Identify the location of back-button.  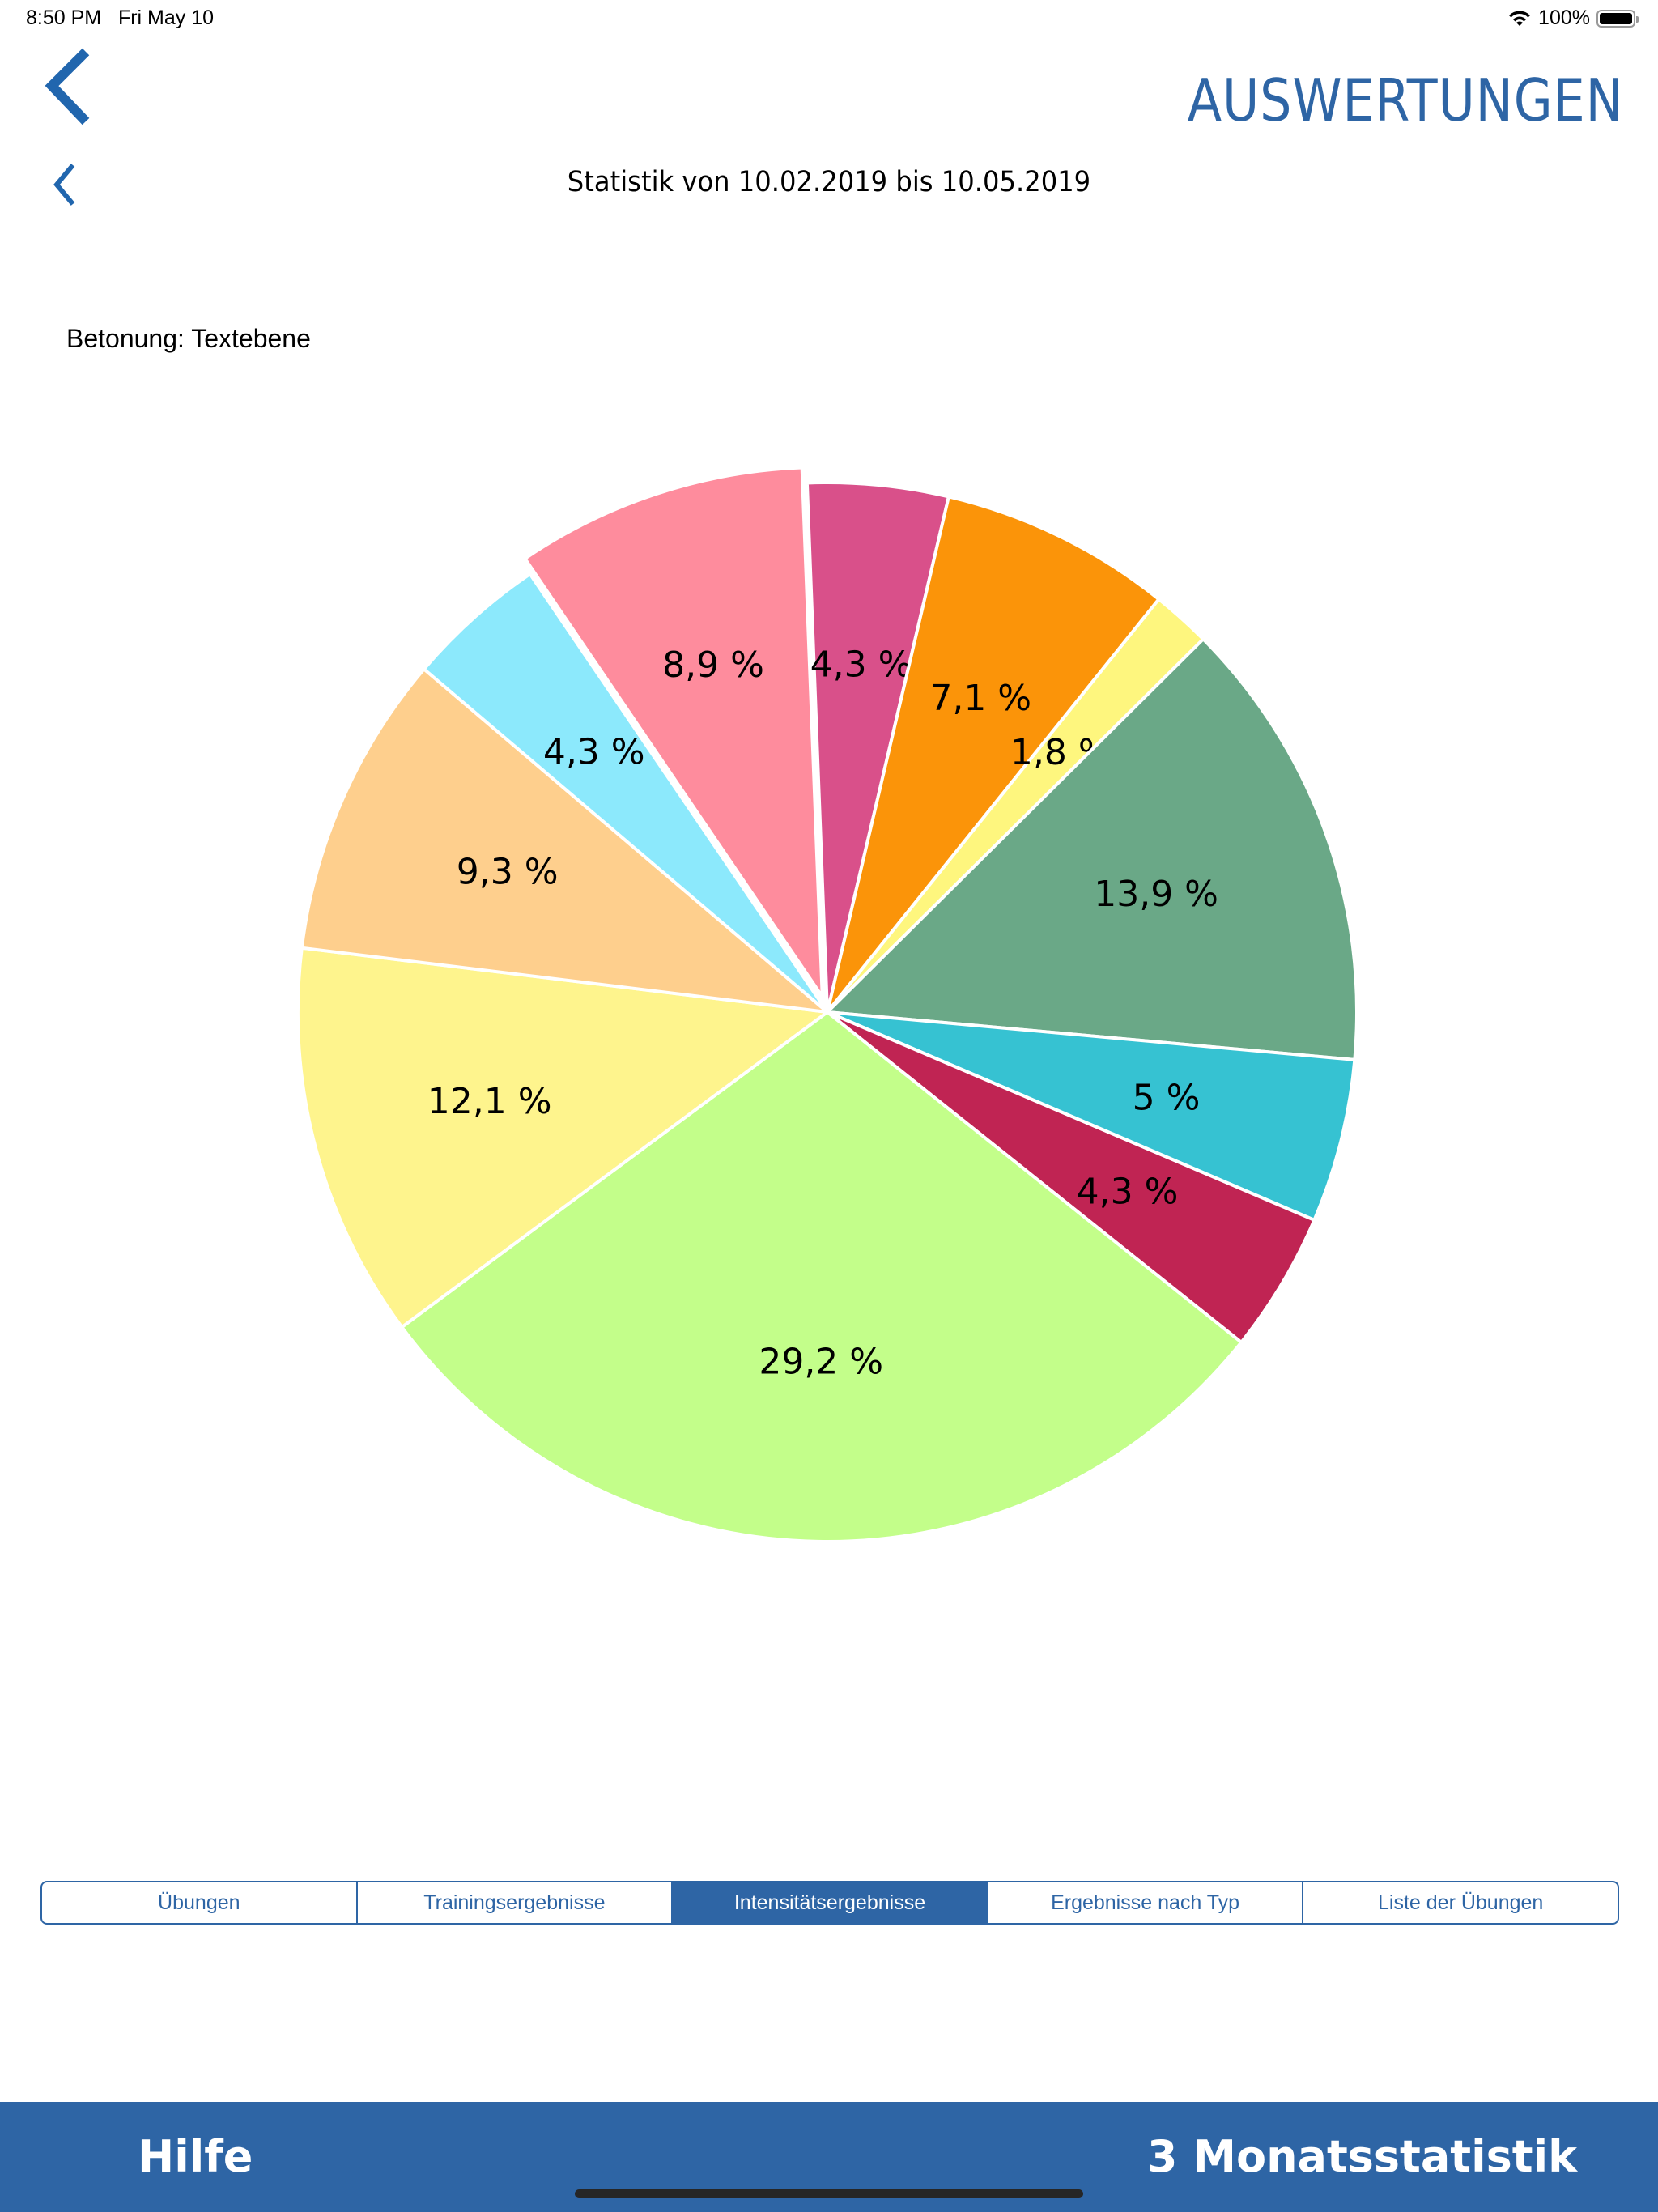
(68, 87).